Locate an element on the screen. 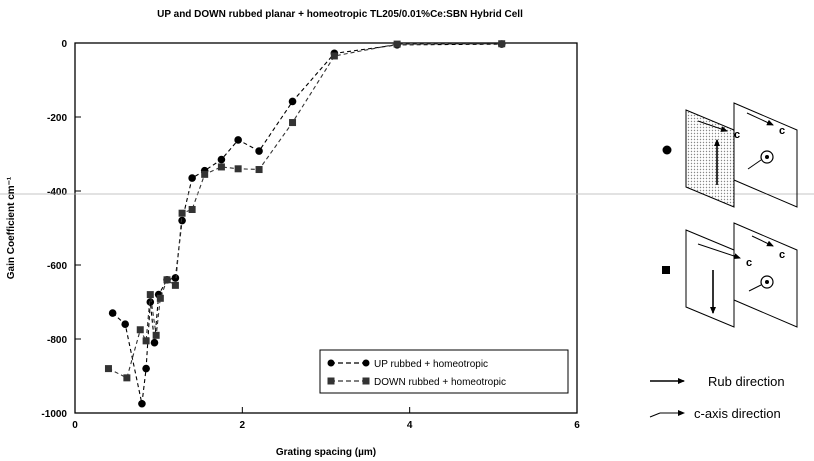 This screenshot has width=814, height=461. legend-label-down: DOWN rubbed + homeotropic is located at coordinates (440, 382).